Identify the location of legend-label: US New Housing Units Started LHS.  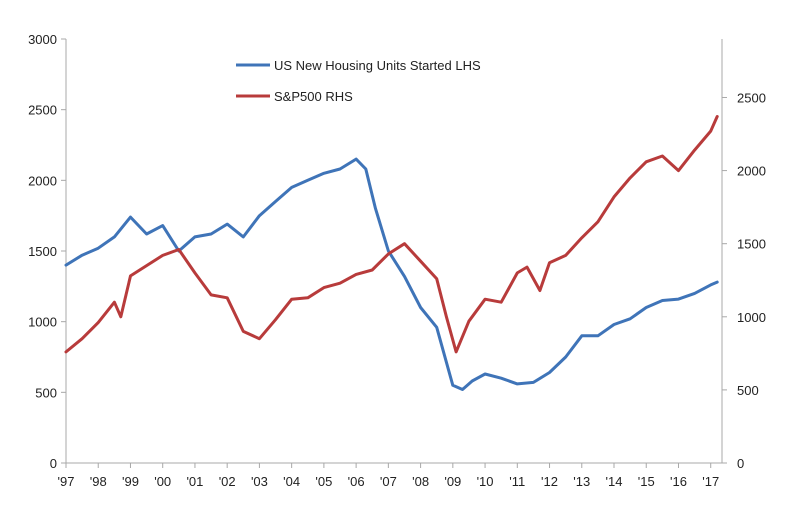
(377, 65).